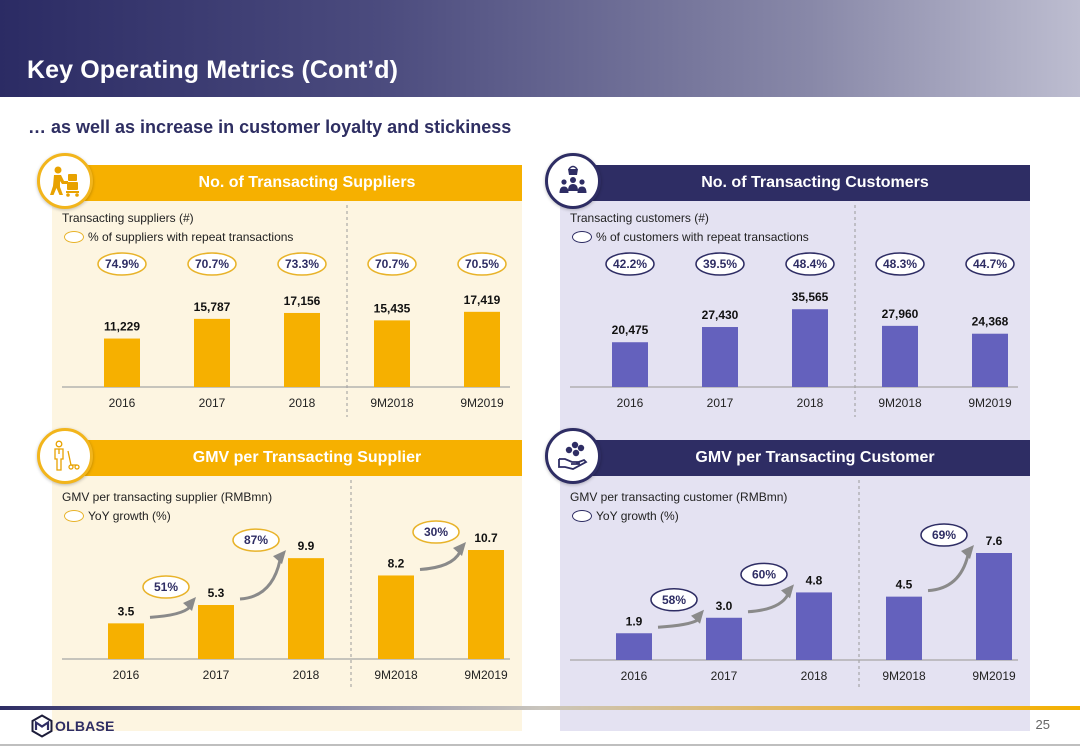  What do you see at coordinates (630, 264) in the screenshot?
I see `repeat-rate-label: 42.2%` at bounding box center [630, 264].